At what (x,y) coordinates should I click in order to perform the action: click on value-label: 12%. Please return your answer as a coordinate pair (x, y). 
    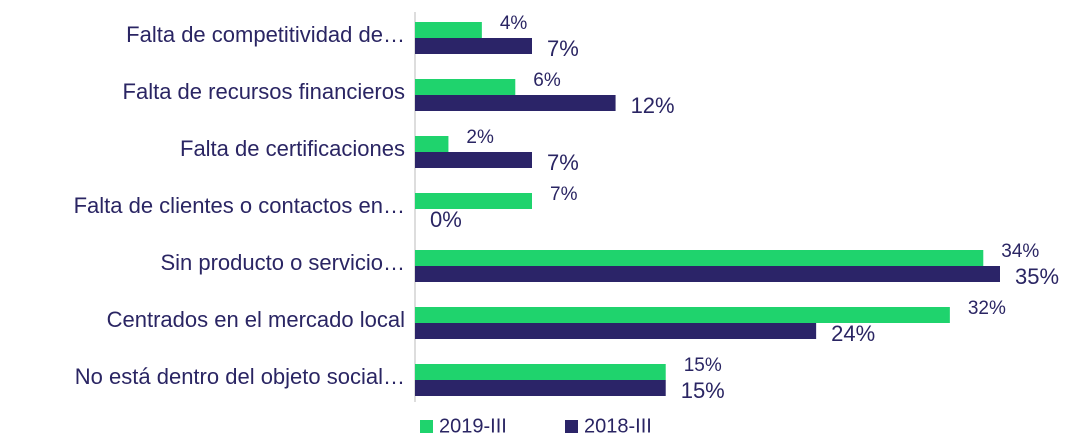
    Looking at the image, I should click on (653, 105).